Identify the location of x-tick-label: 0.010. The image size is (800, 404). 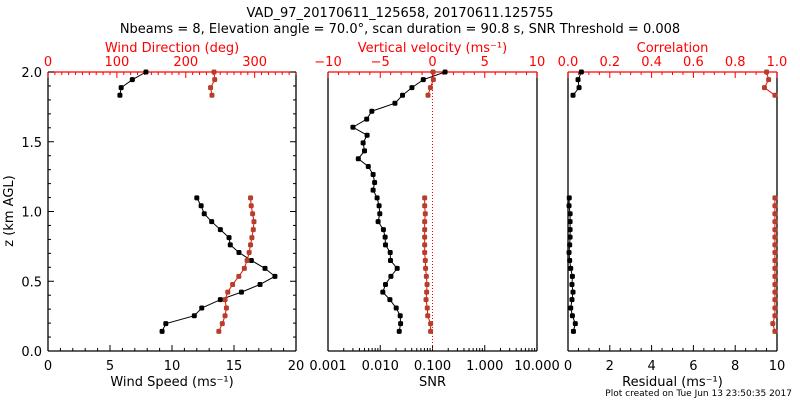
(380, 366).